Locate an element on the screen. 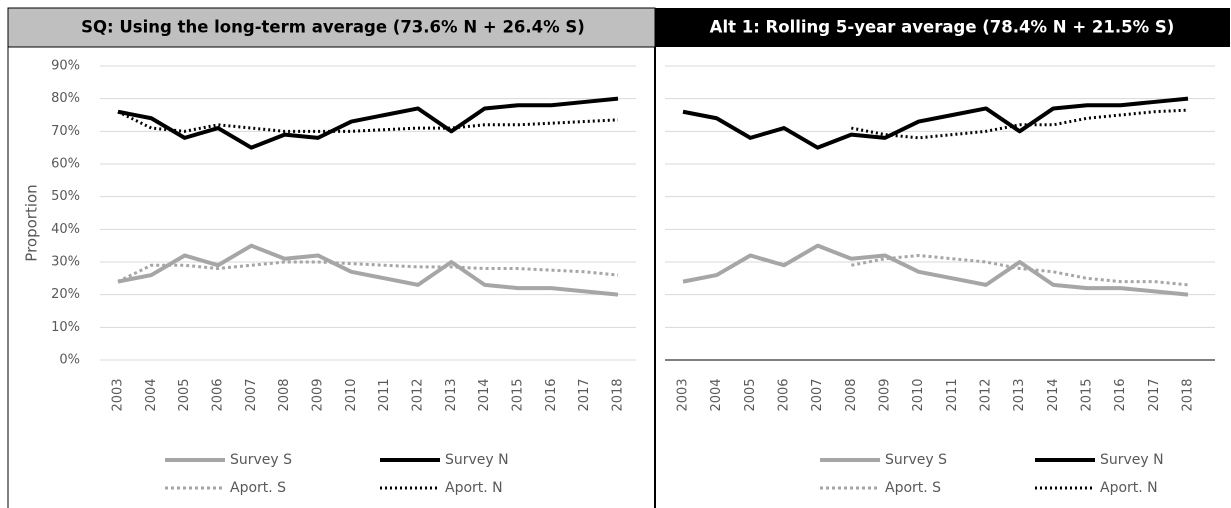  y-tick-label: 70% is located at coordinates (65, 131).